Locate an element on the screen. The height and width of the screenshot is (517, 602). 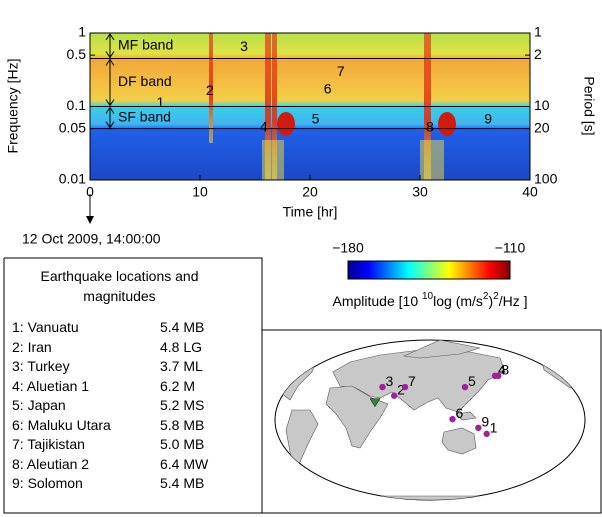
event-label: 7 is located at coordinates (341, 71).